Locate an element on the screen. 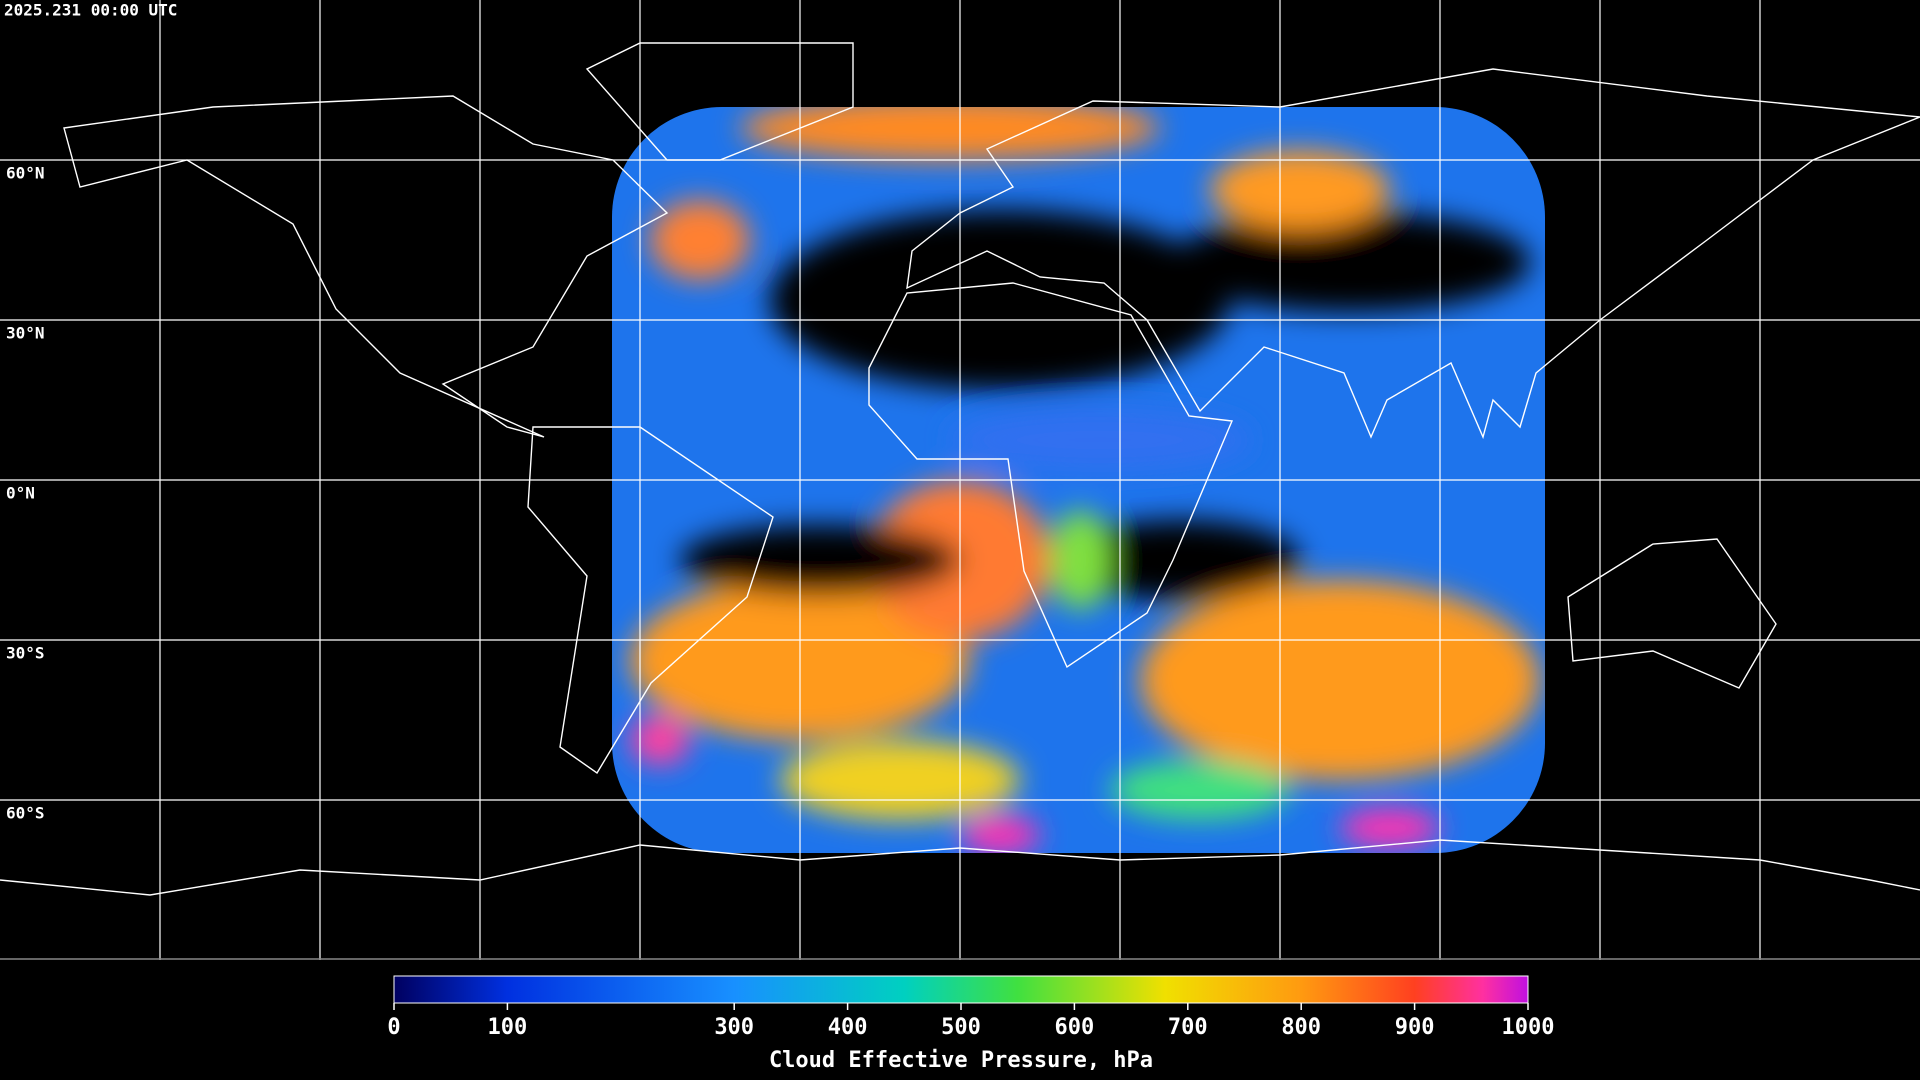 This screenshot has width=1920, height=1080. colorbar-tick-label: 1000 is located at coordinates (1528, 1027).